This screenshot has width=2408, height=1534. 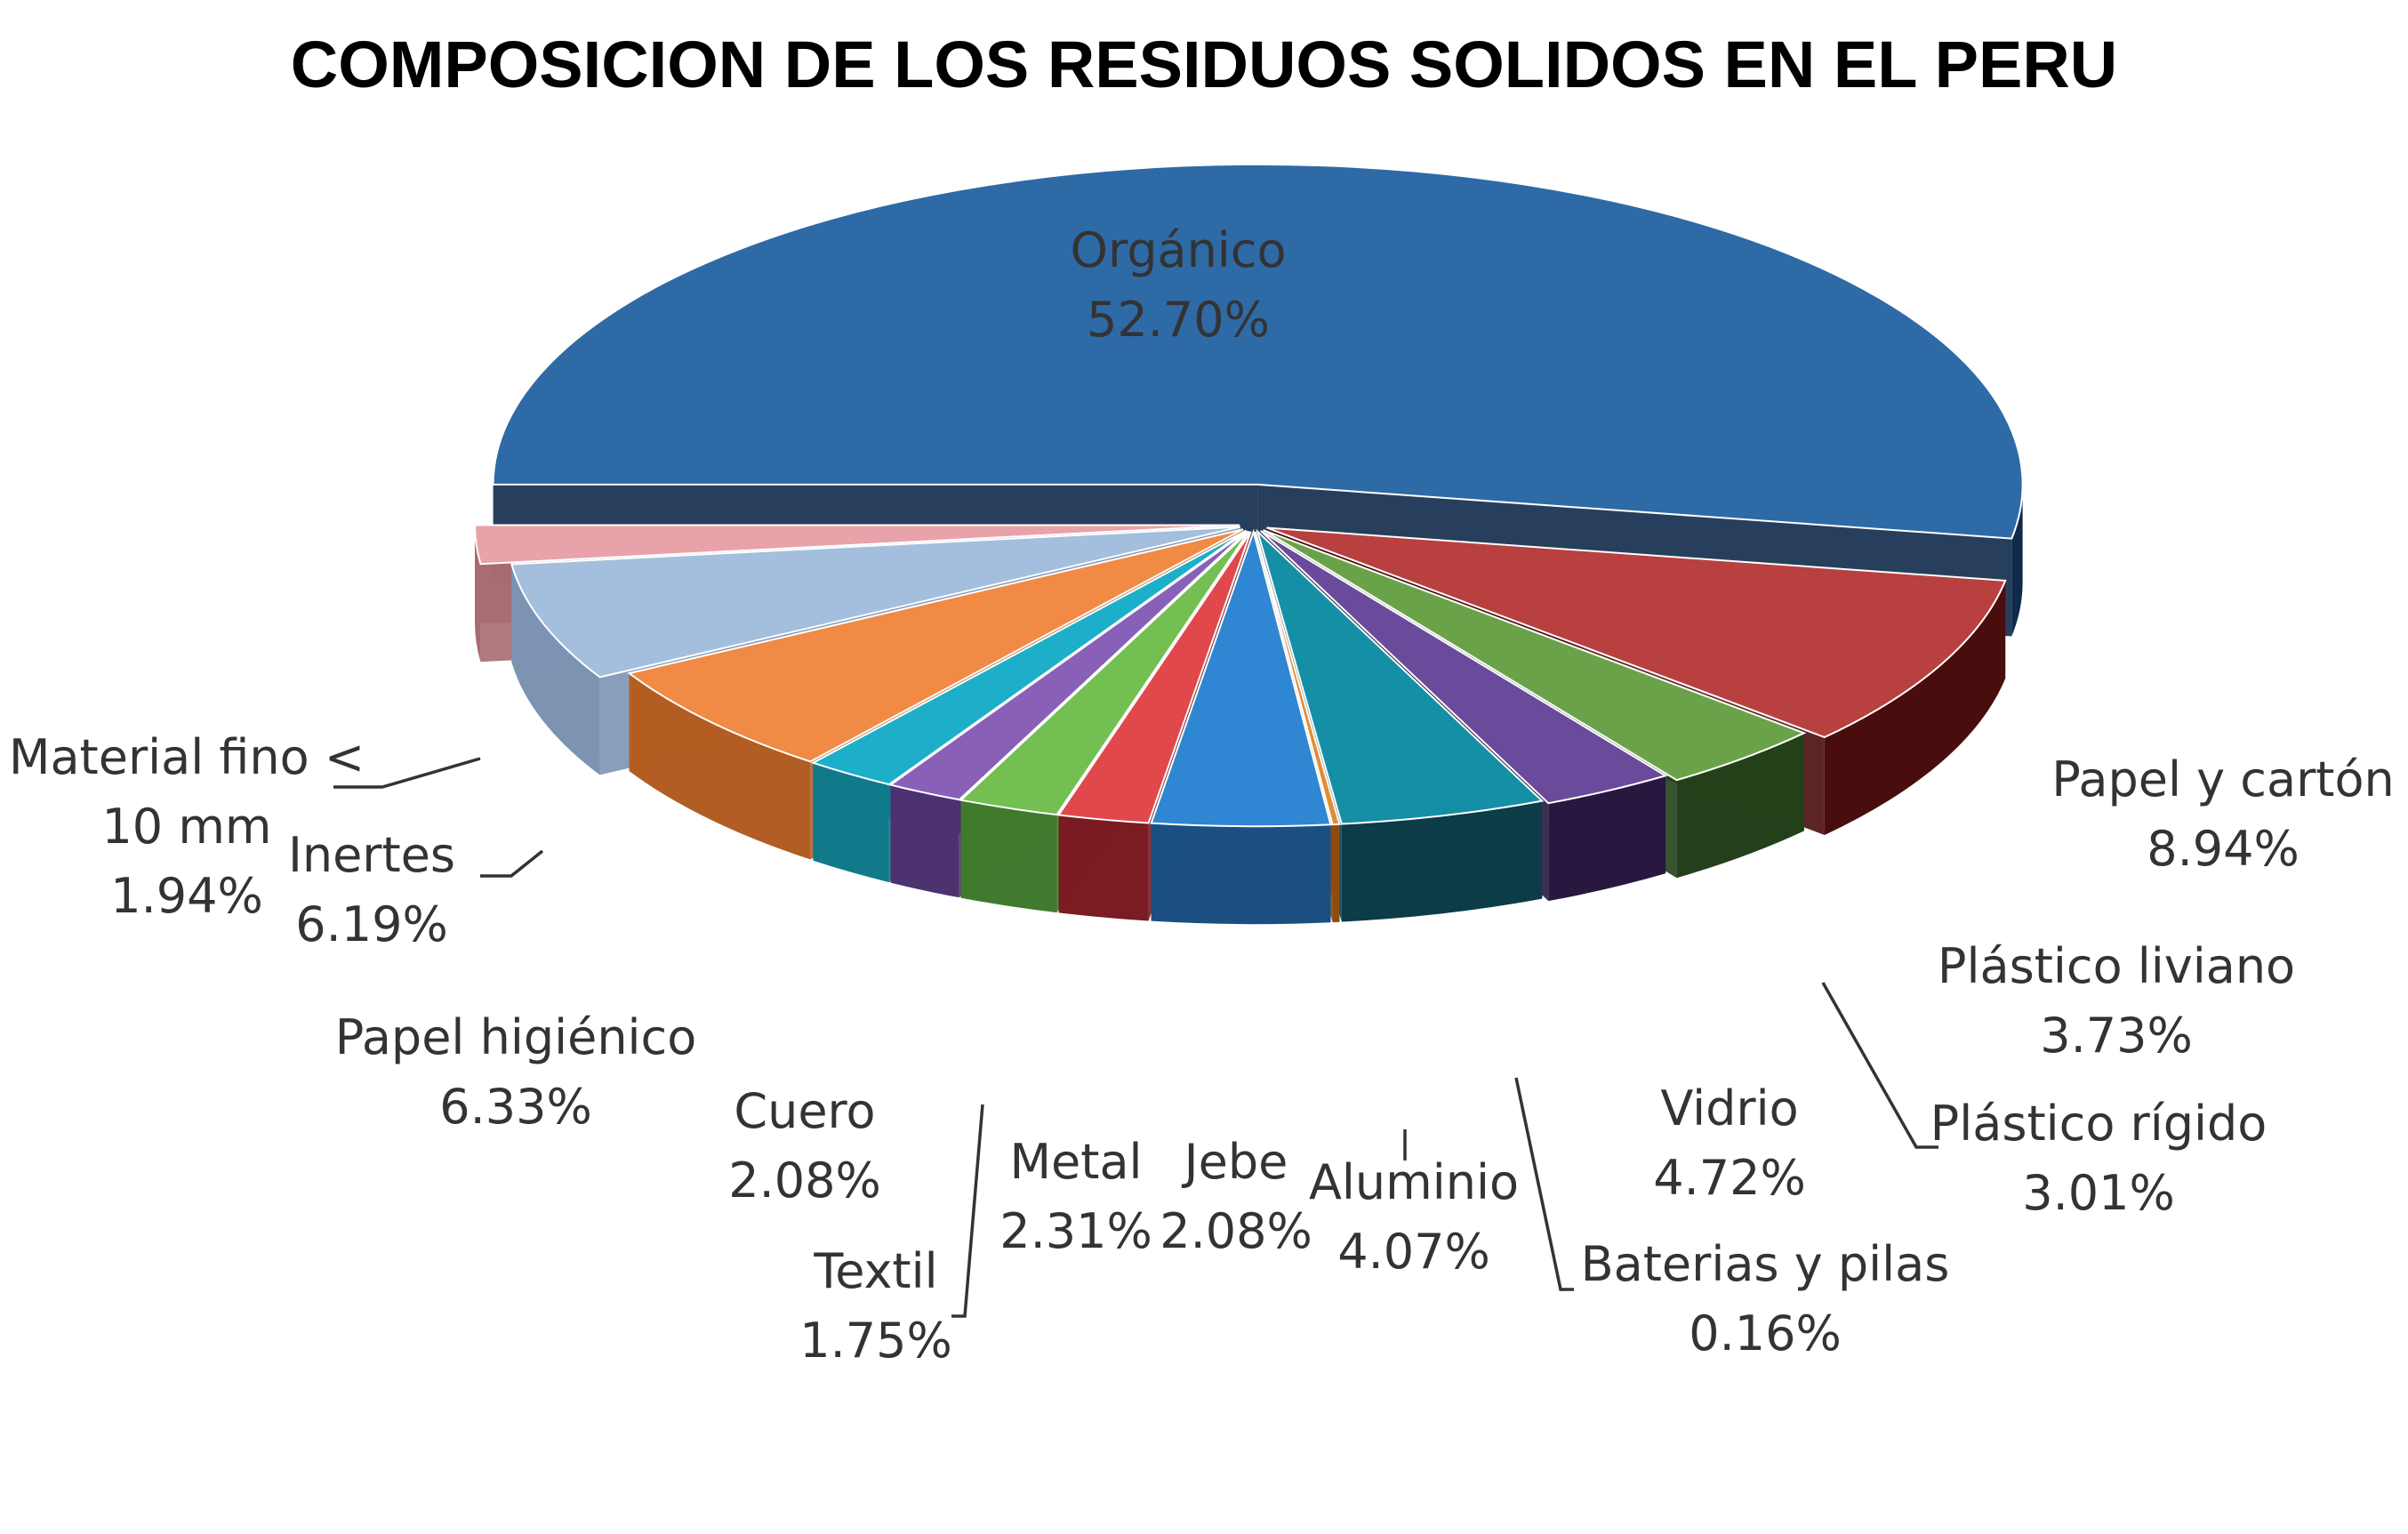 What do you see at coordinates (186, 896) in the screenshot?
I see `slice-value-13: 1.94%` at bounding box center [186, 896].